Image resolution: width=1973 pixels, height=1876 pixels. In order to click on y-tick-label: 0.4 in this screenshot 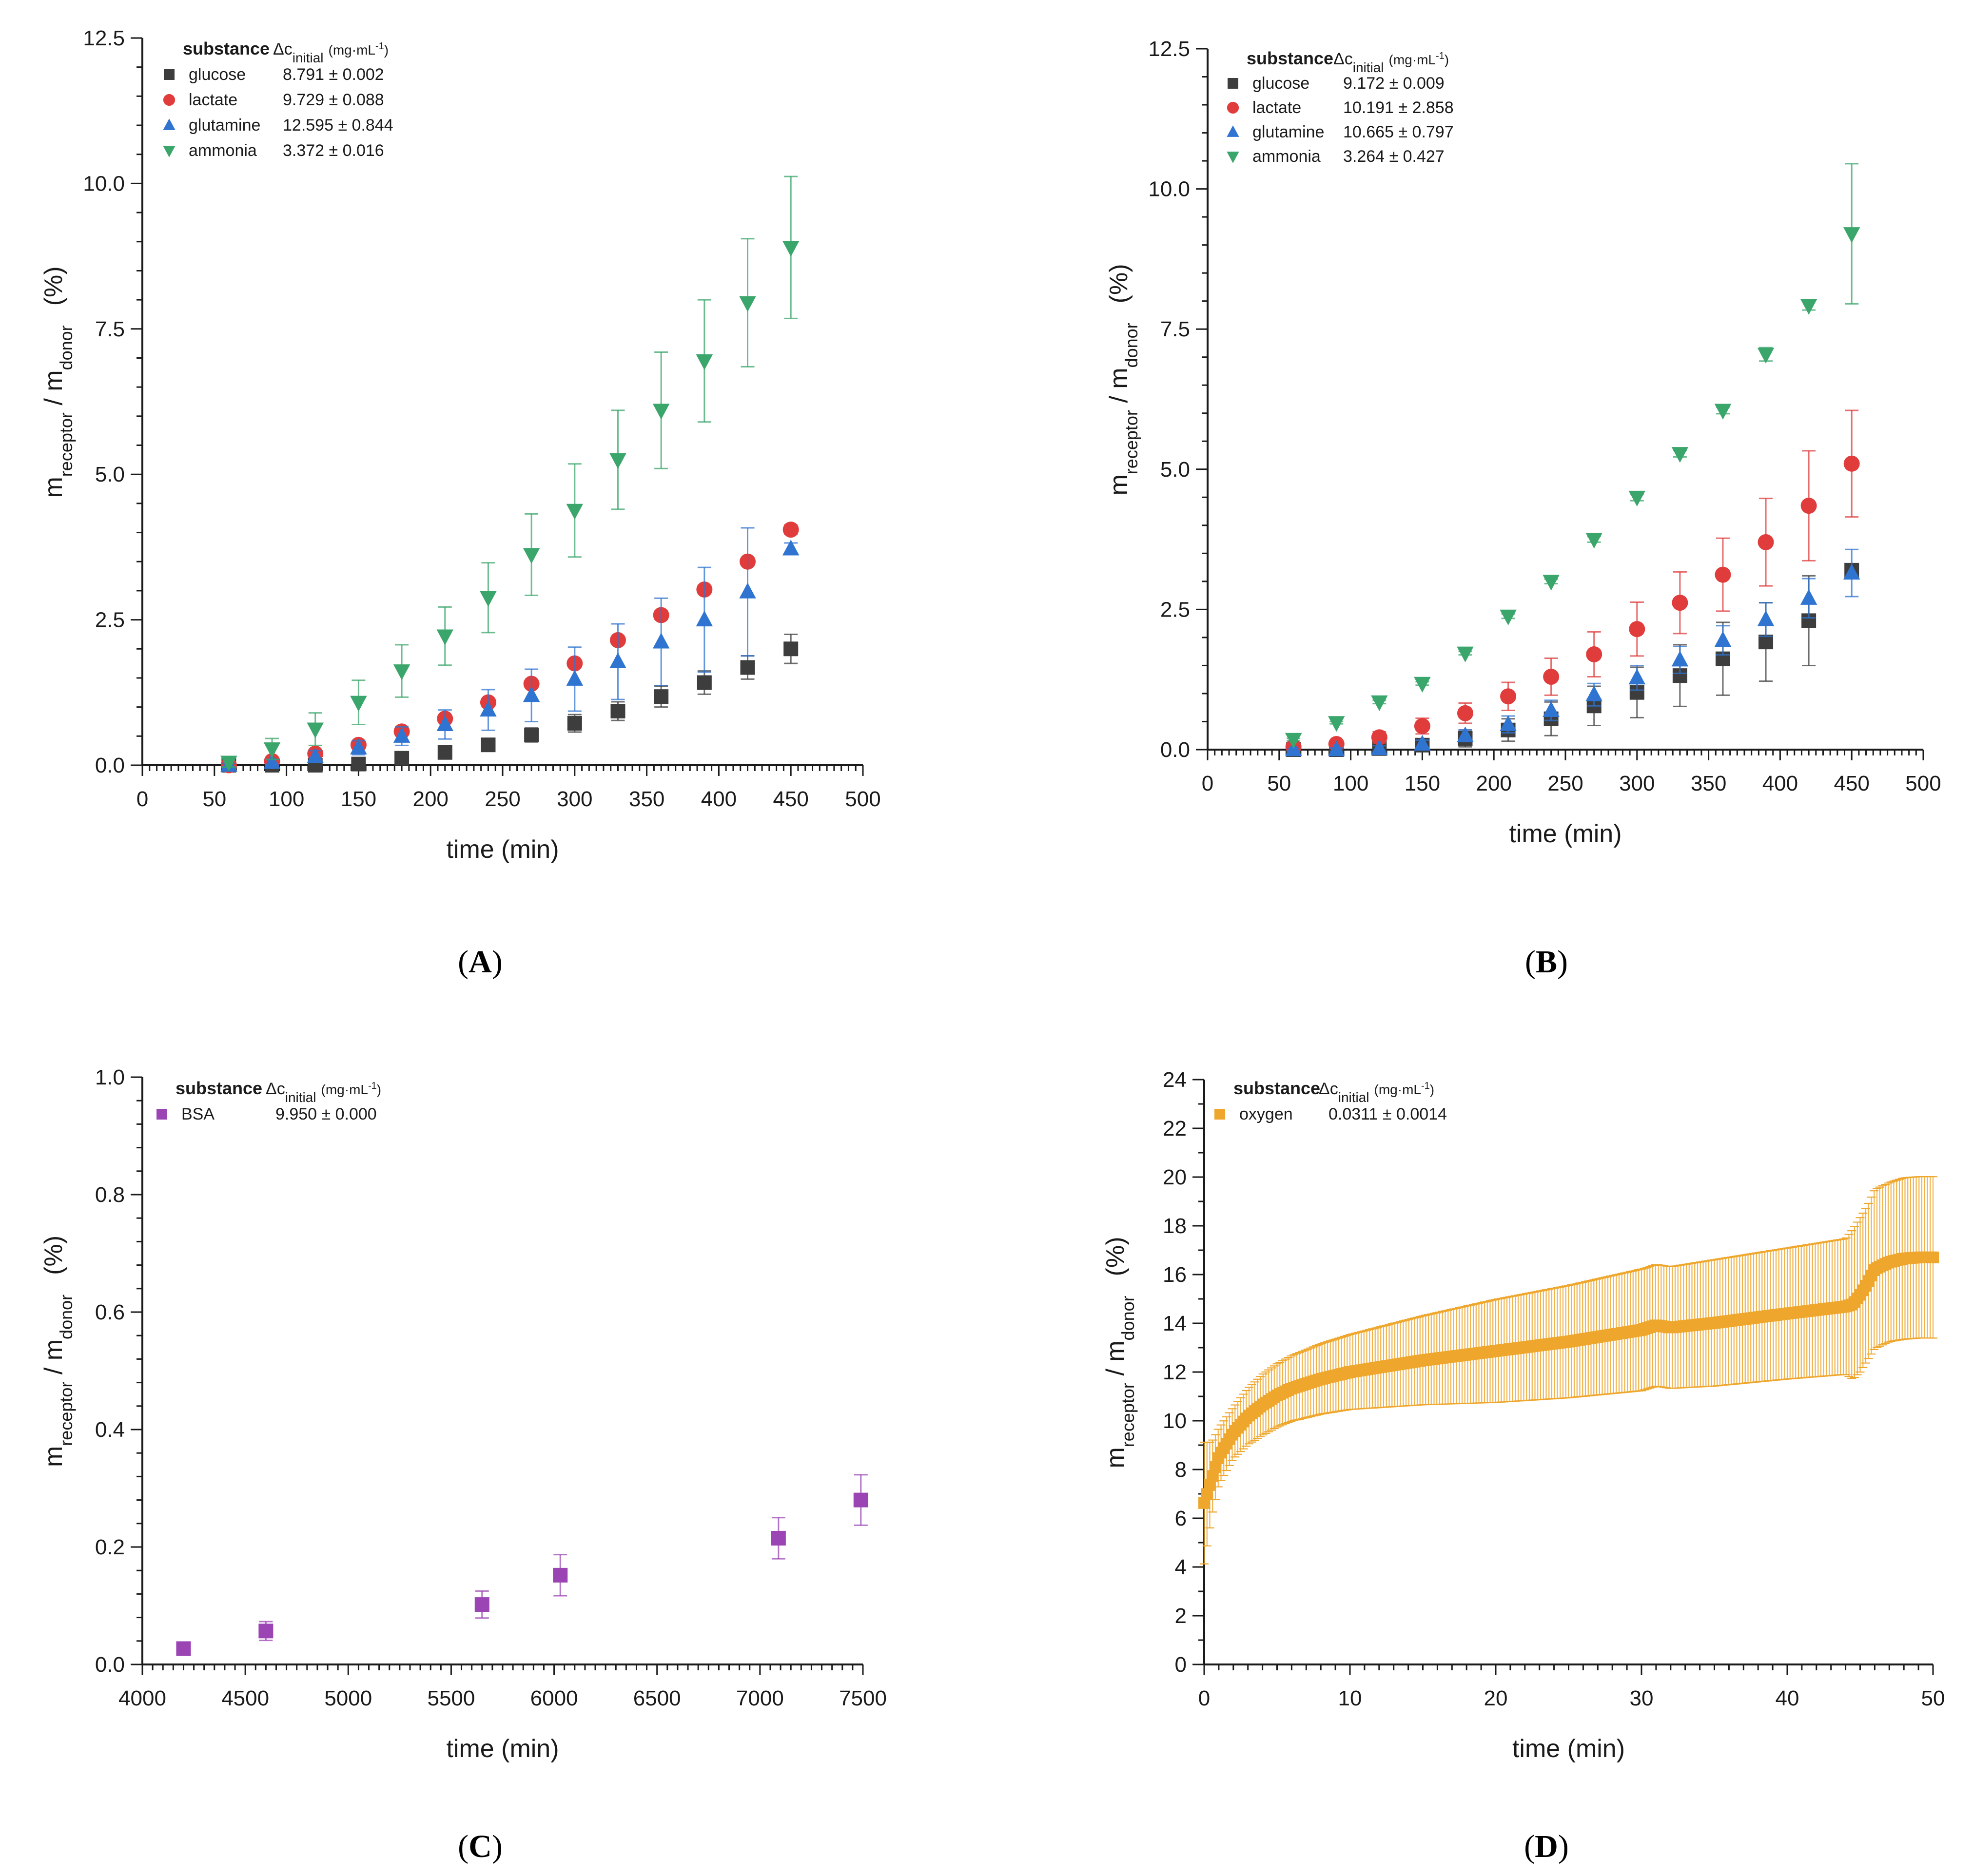, I will do `click(110, 1430)`.